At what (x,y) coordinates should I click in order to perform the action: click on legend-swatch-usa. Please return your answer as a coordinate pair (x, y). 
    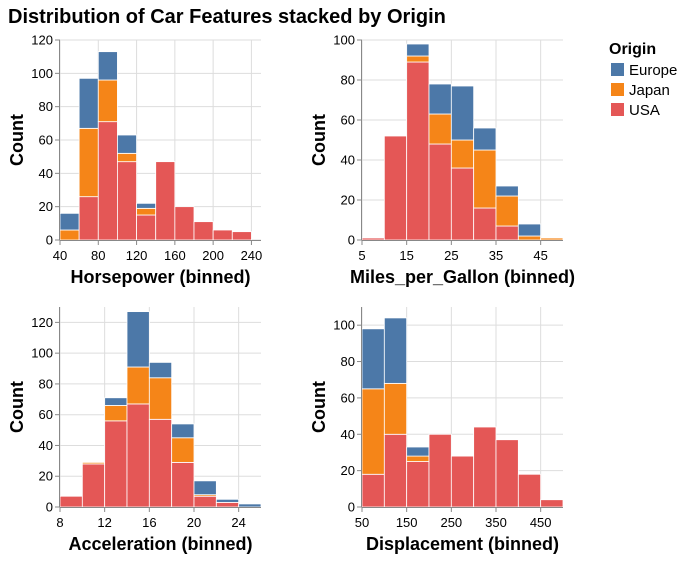
    Looking at the image, I should click on (617, 109).